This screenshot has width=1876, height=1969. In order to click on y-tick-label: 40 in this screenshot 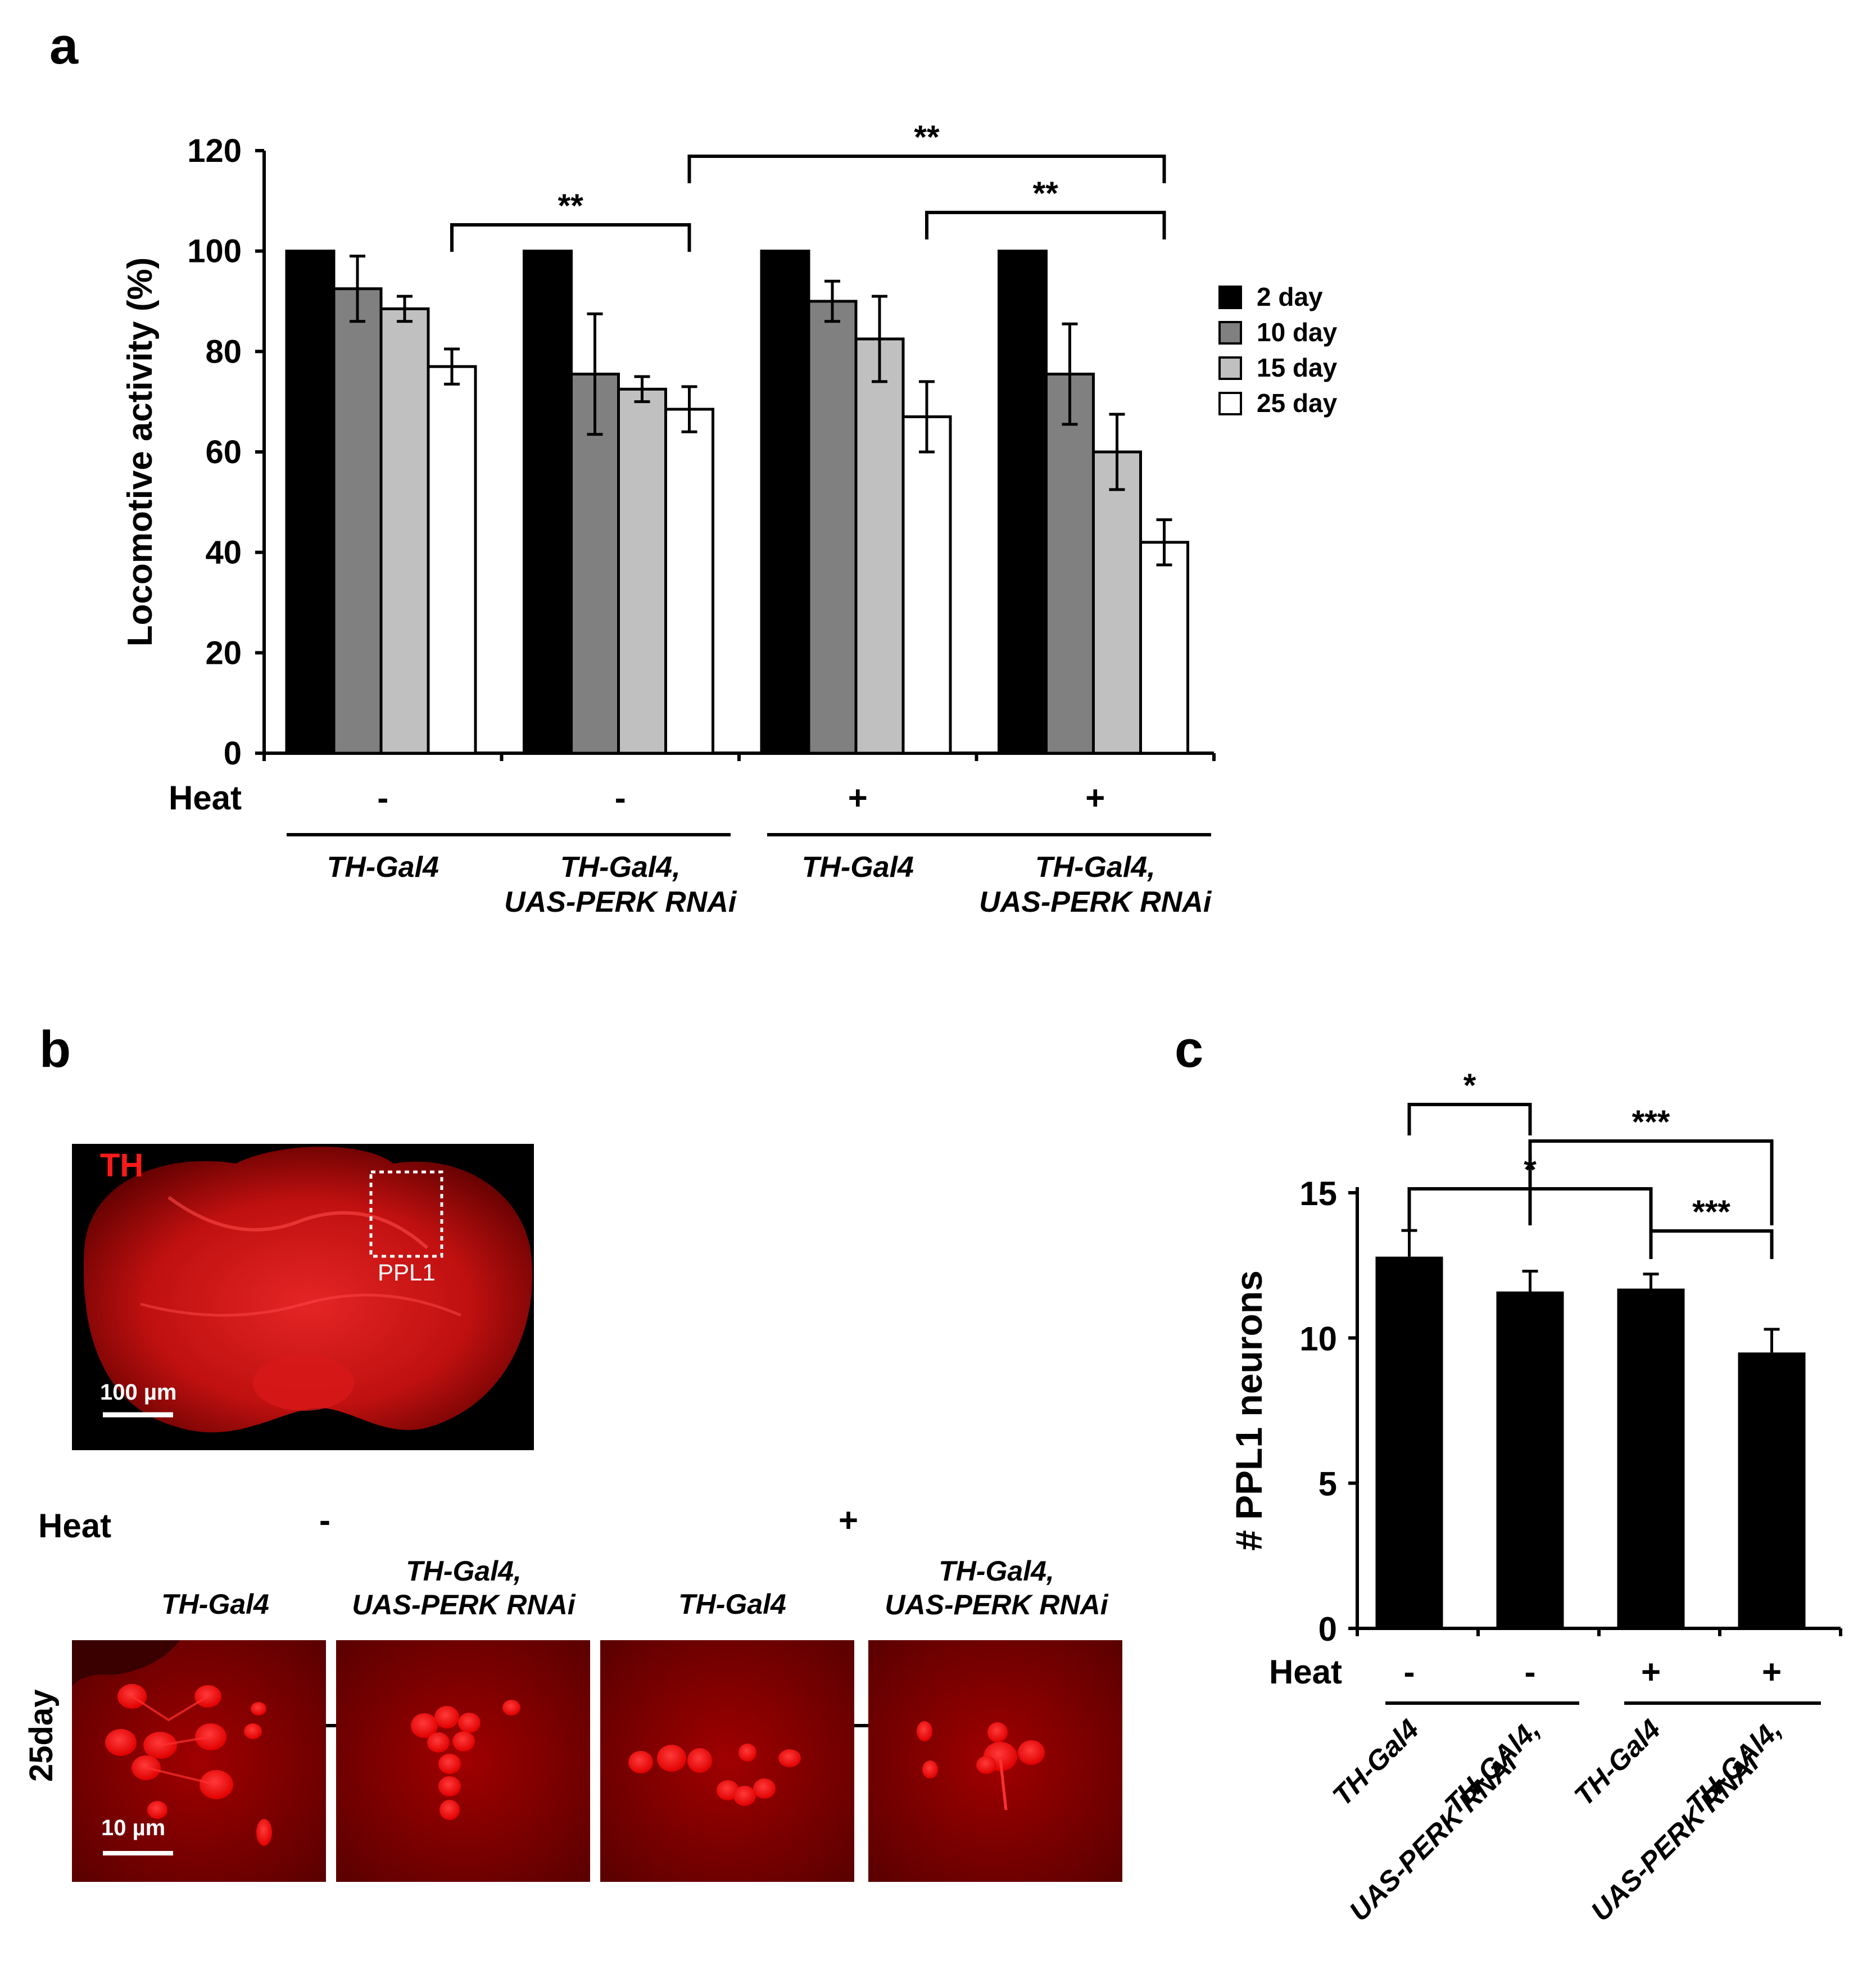, I will do `click(223, 553)`.